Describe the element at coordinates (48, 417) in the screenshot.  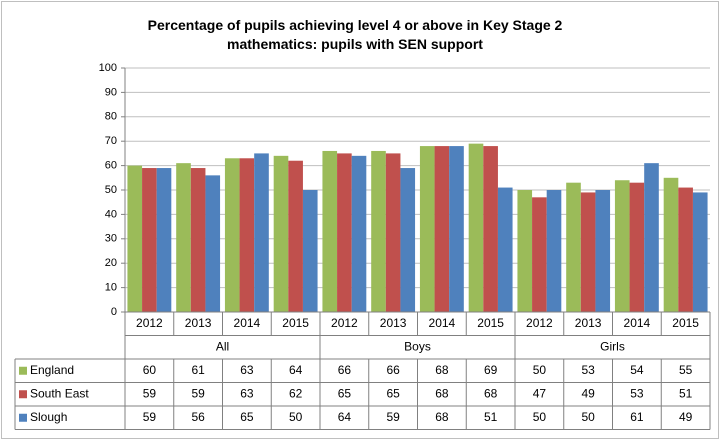
I see `legend-label: Slough` at that location.